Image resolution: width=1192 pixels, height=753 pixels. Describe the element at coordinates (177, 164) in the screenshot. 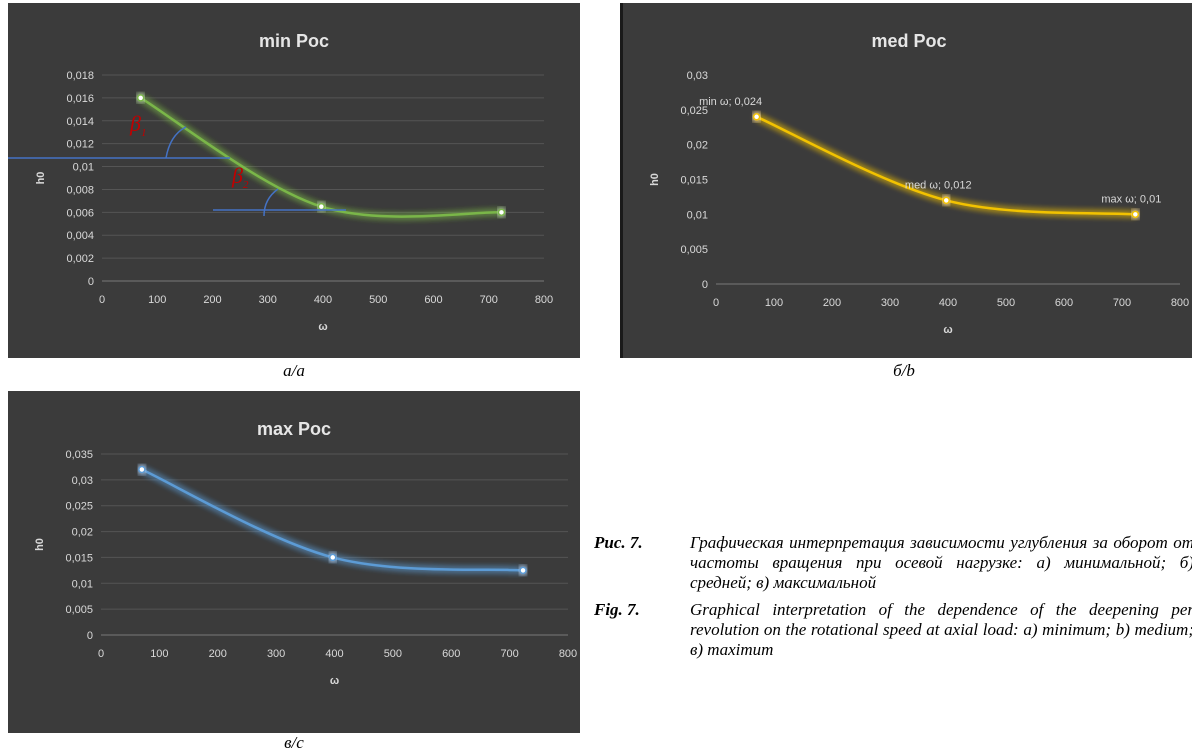

I see `angle-annotations: β1 β2` at that location.